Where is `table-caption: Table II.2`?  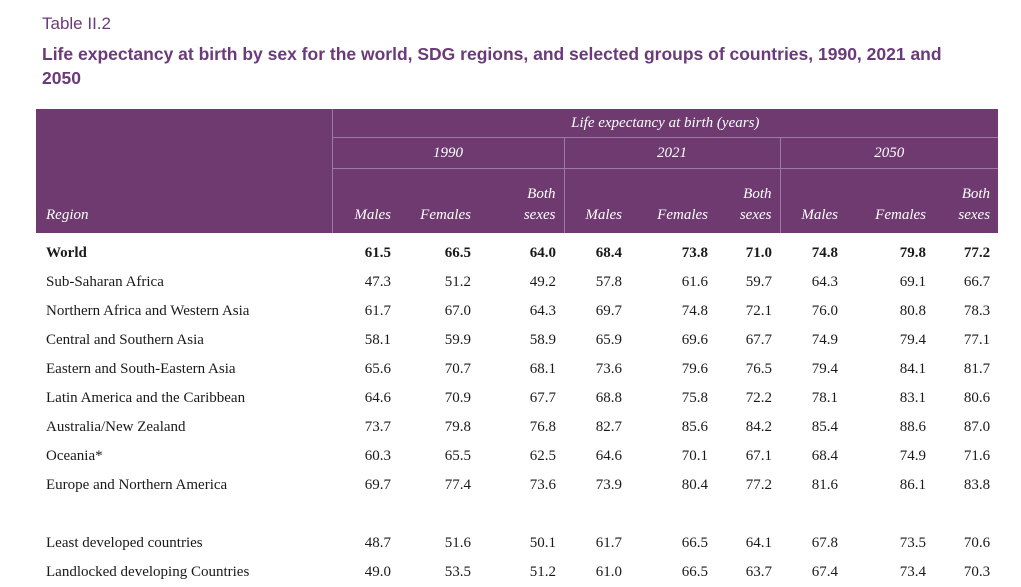
table-caption: Table II.2 is located at coordinates (76, 23).